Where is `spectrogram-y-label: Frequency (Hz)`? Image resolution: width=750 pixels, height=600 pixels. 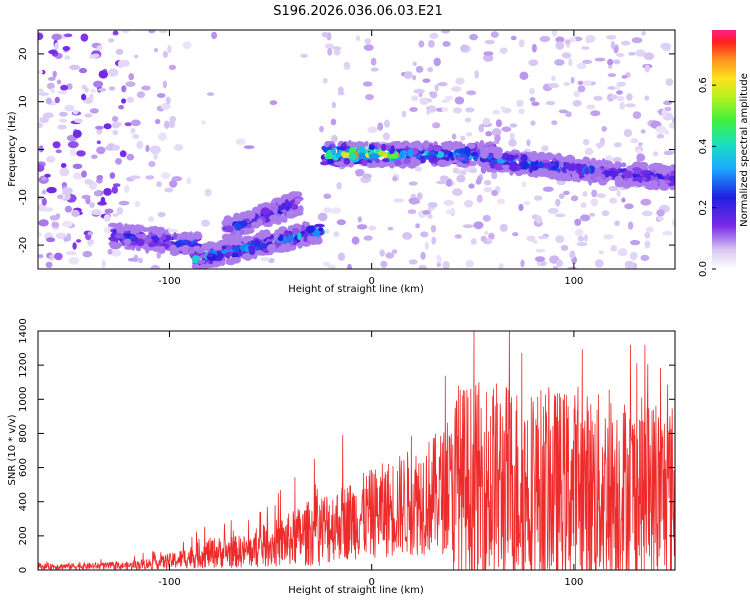
spectrogram-y-label: Frequency (Hz) is located at coordinates (12, 149).